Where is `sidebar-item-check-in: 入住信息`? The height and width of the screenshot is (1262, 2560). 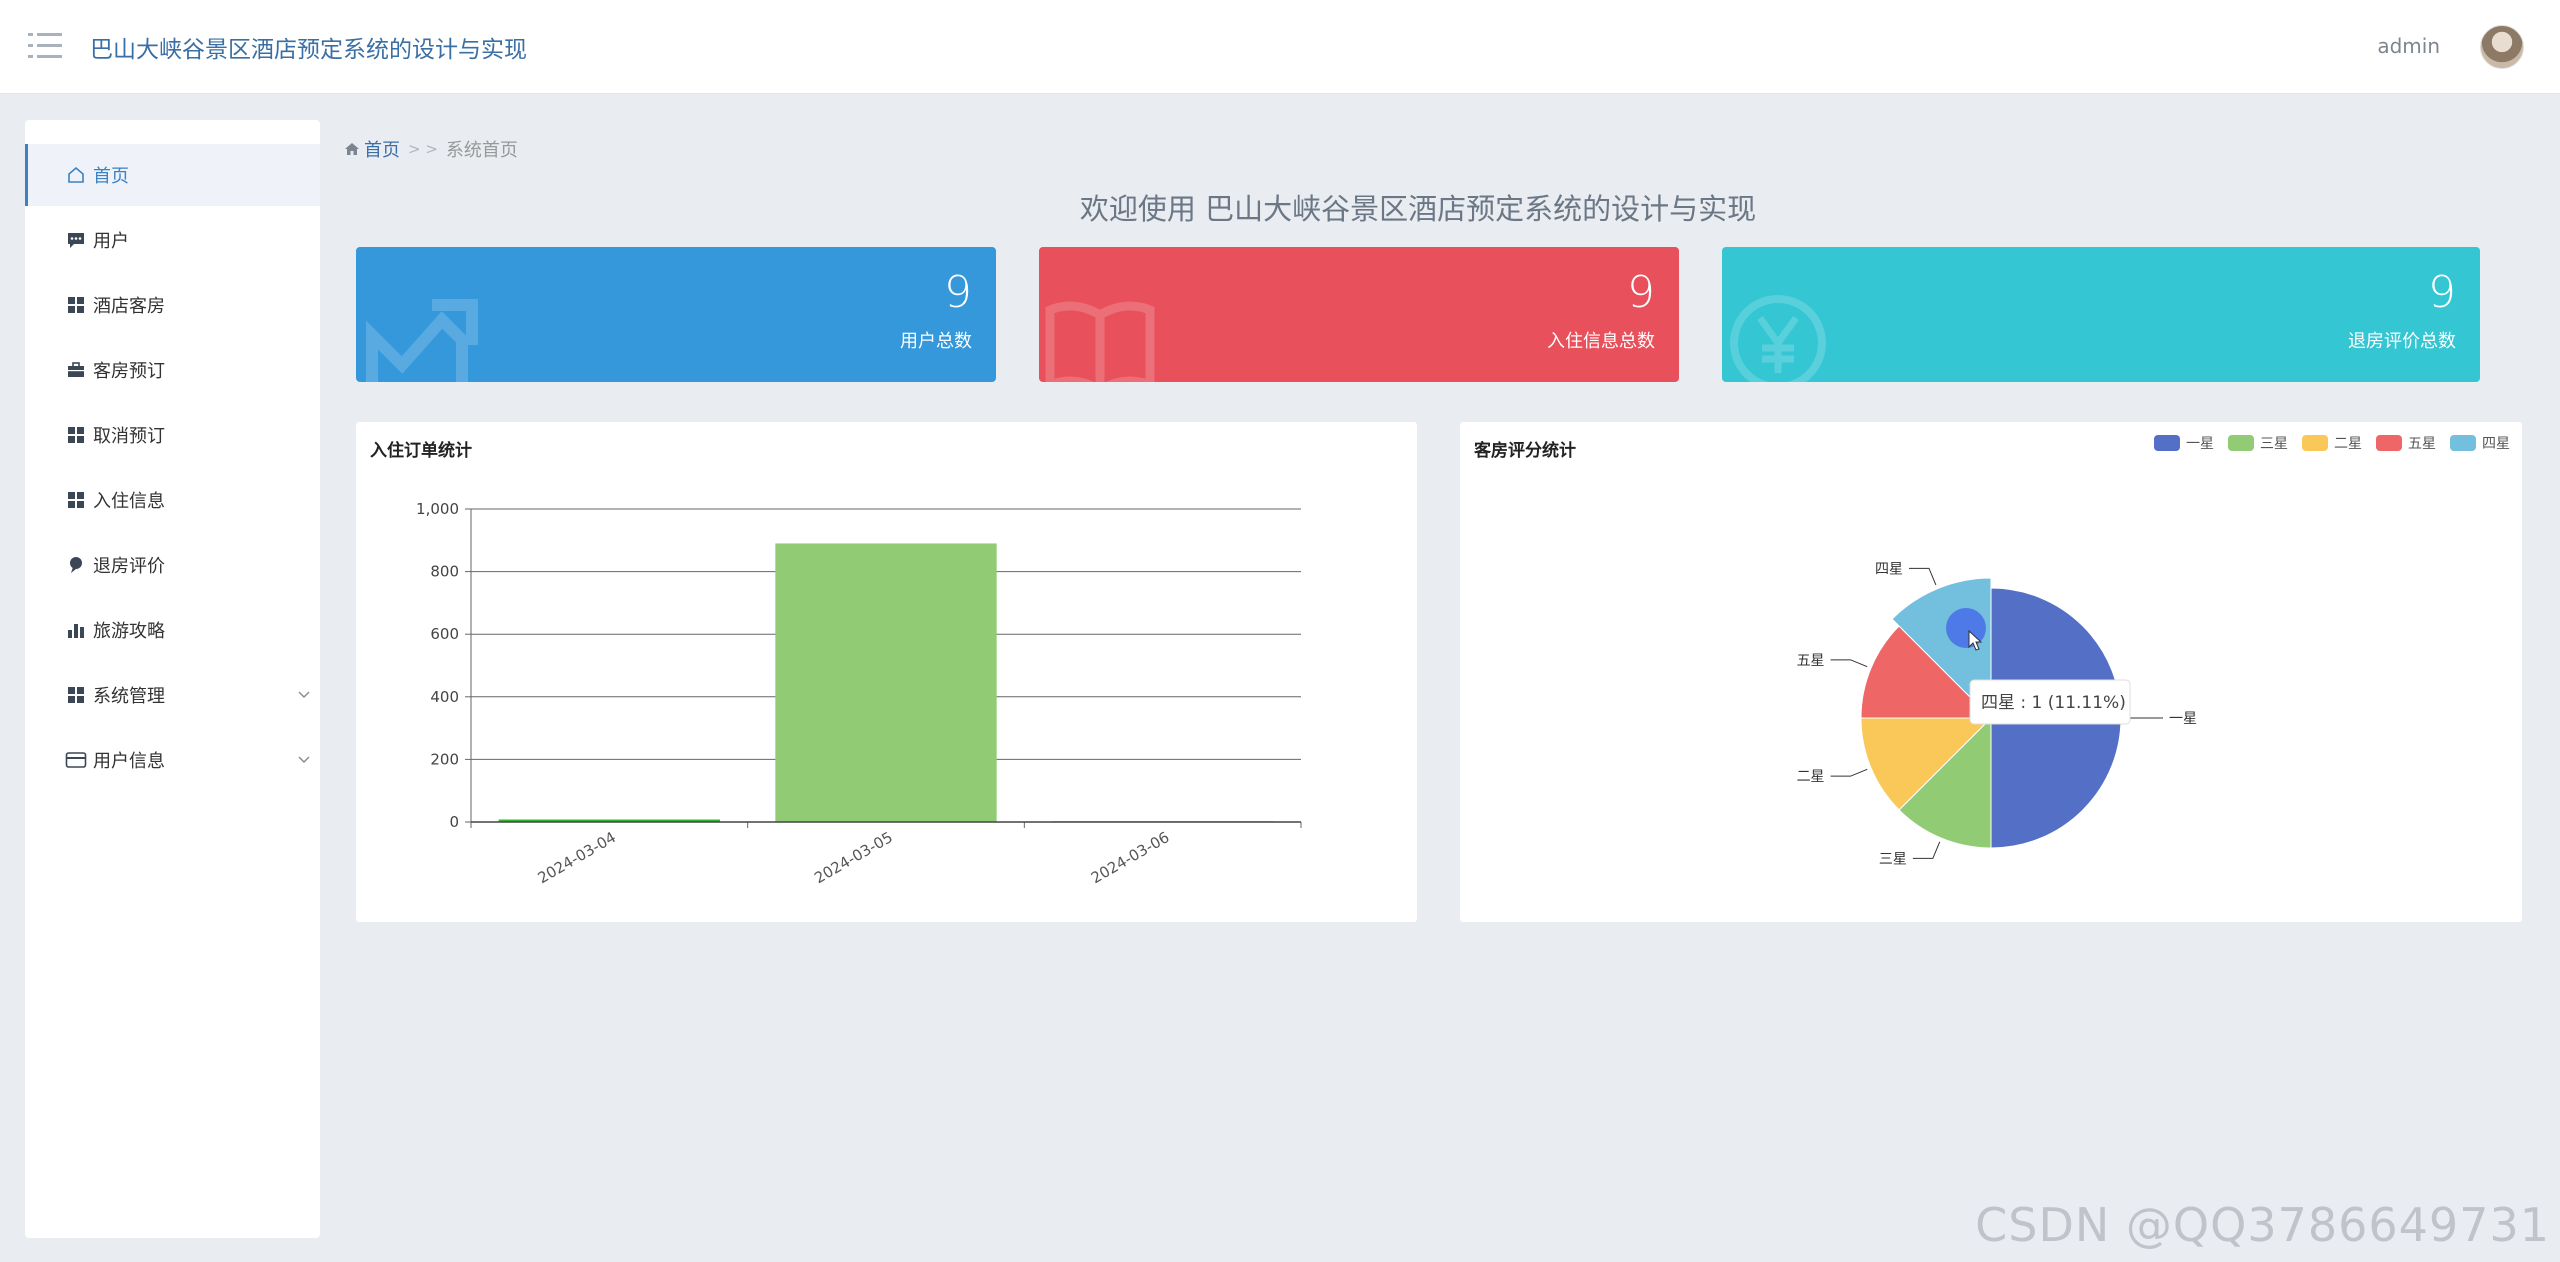
sidebar-item-check-in: 入住信息 is located at coordinates (172, 500).